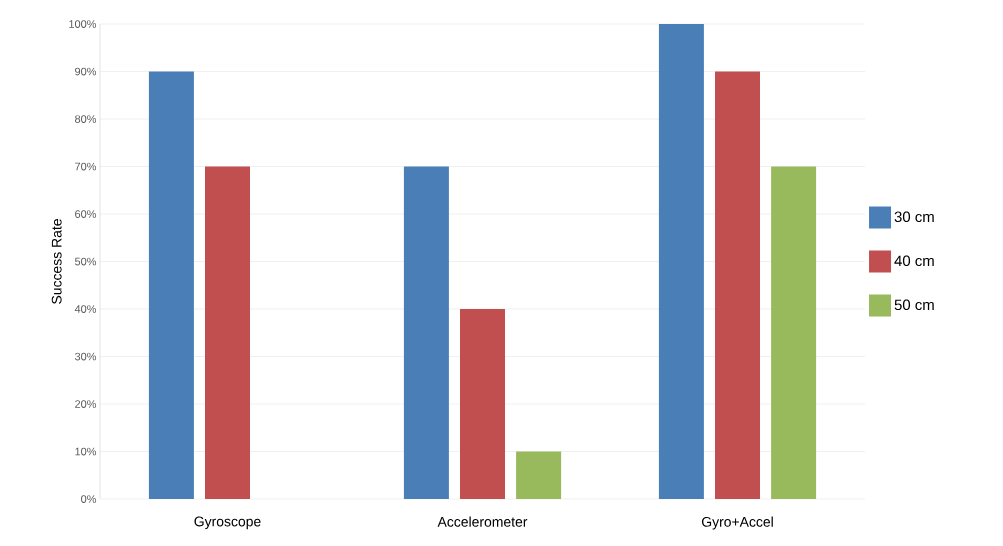 The height and width of the screenshot is (546, 1003). I want to click on legend-label: 40 cm, so click(914, 261).